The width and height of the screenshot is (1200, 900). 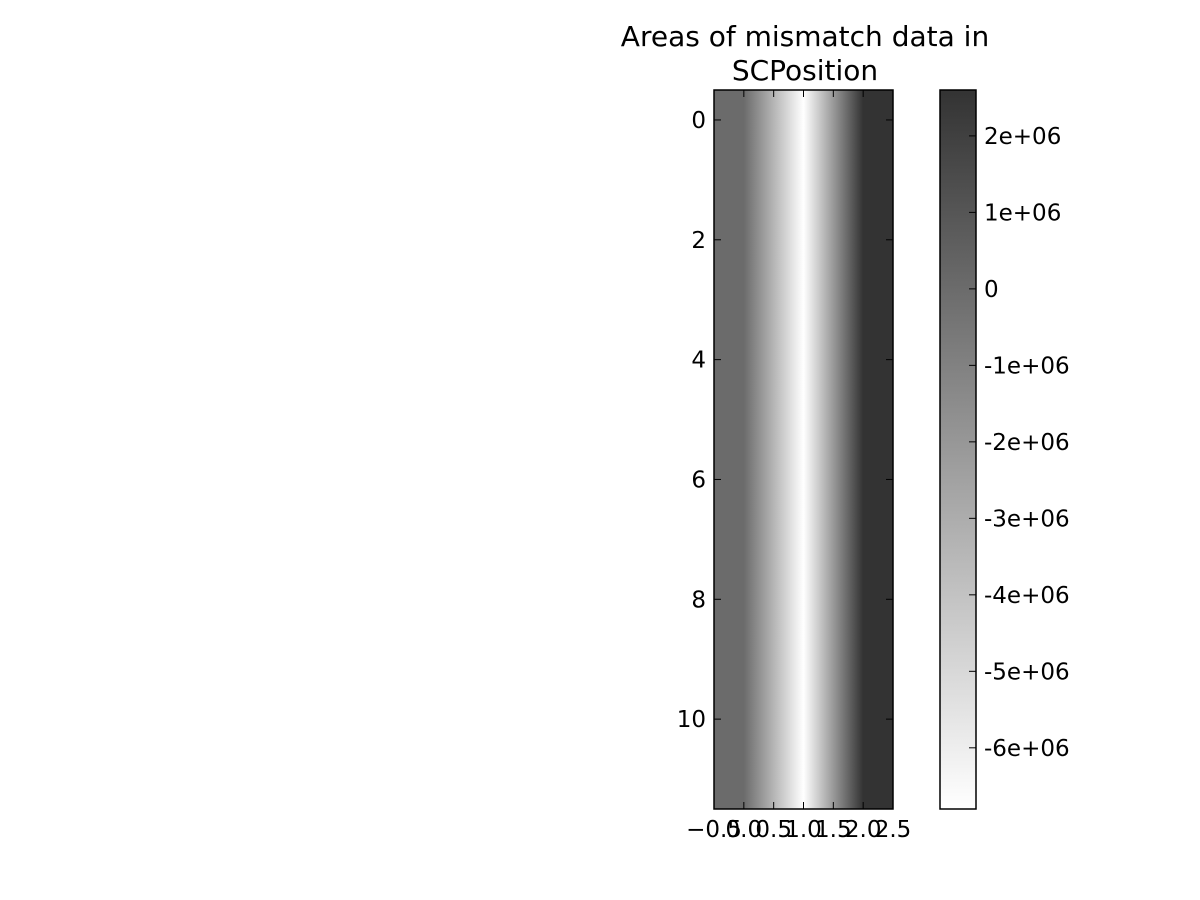 What do you see at coordinates (714, 830) in the screenshot?
I see `x-tick-label: −0.5` at bounding box center [714, 830].